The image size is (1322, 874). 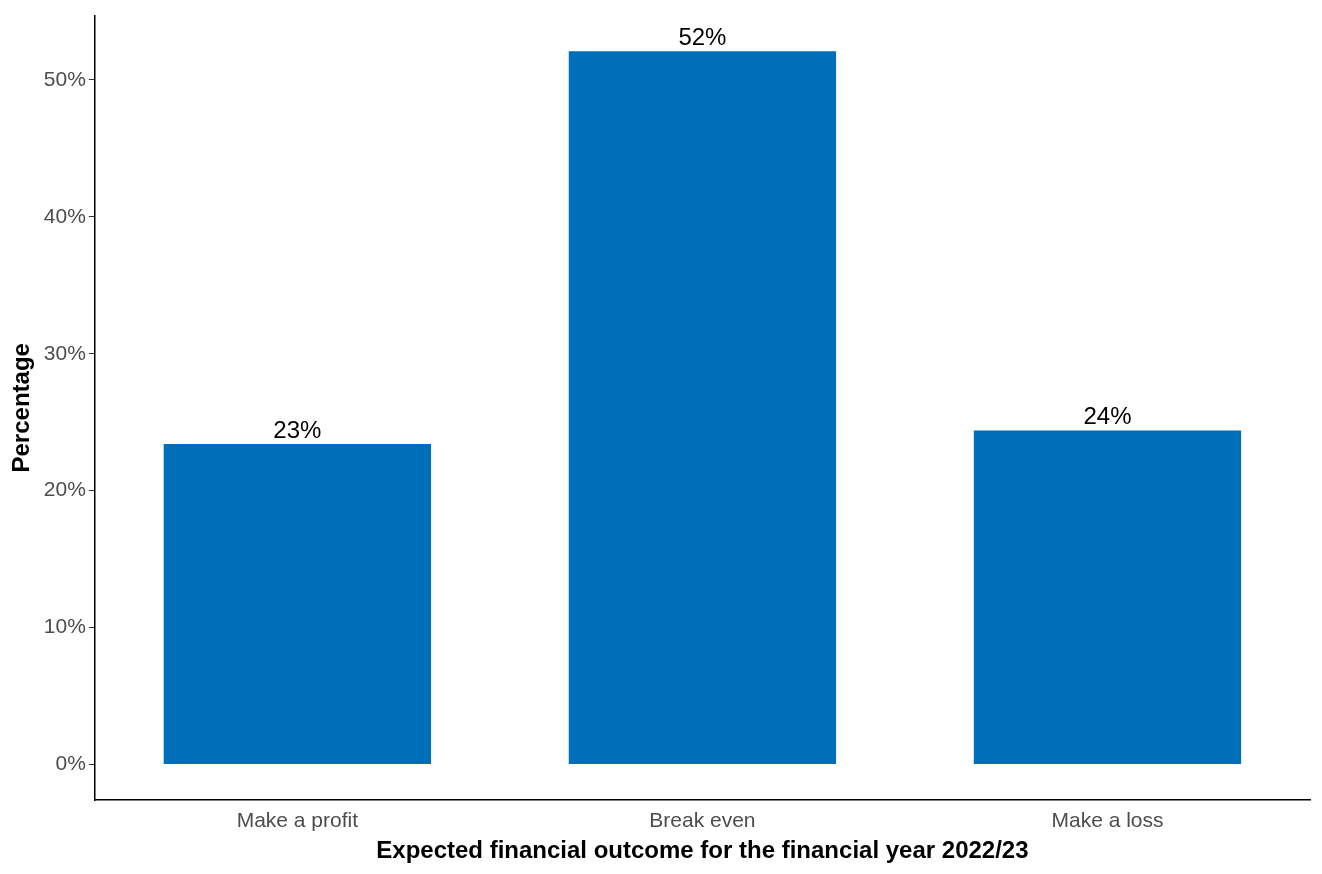 I want to click on x-tick-label: Make a loss, so click(x=1107, y=820).